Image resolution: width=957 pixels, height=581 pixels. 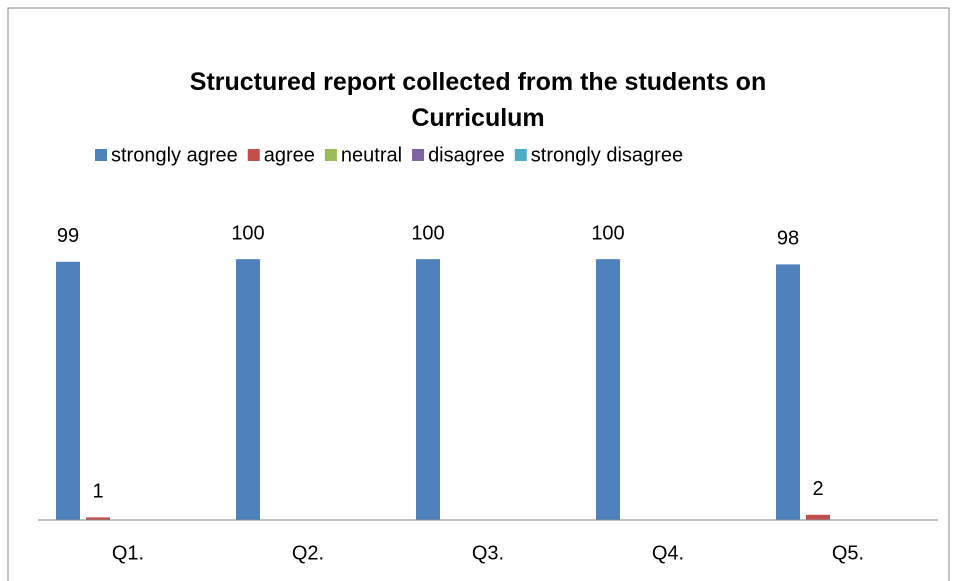 I want to click on data-label: 98, so click(x=788, y=239).